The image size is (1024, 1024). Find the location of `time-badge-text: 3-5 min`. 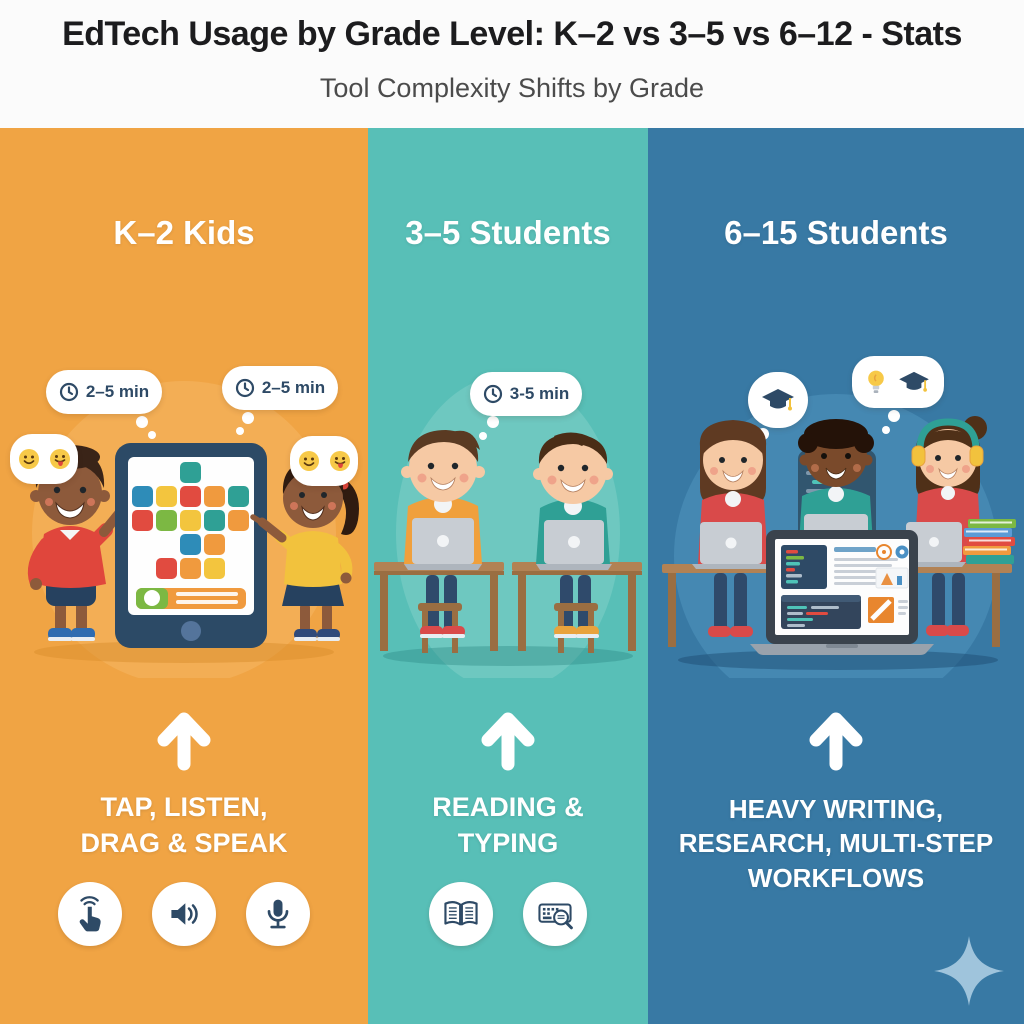

time-badge-text: 3-5 min is located at coordinates (539, 393).